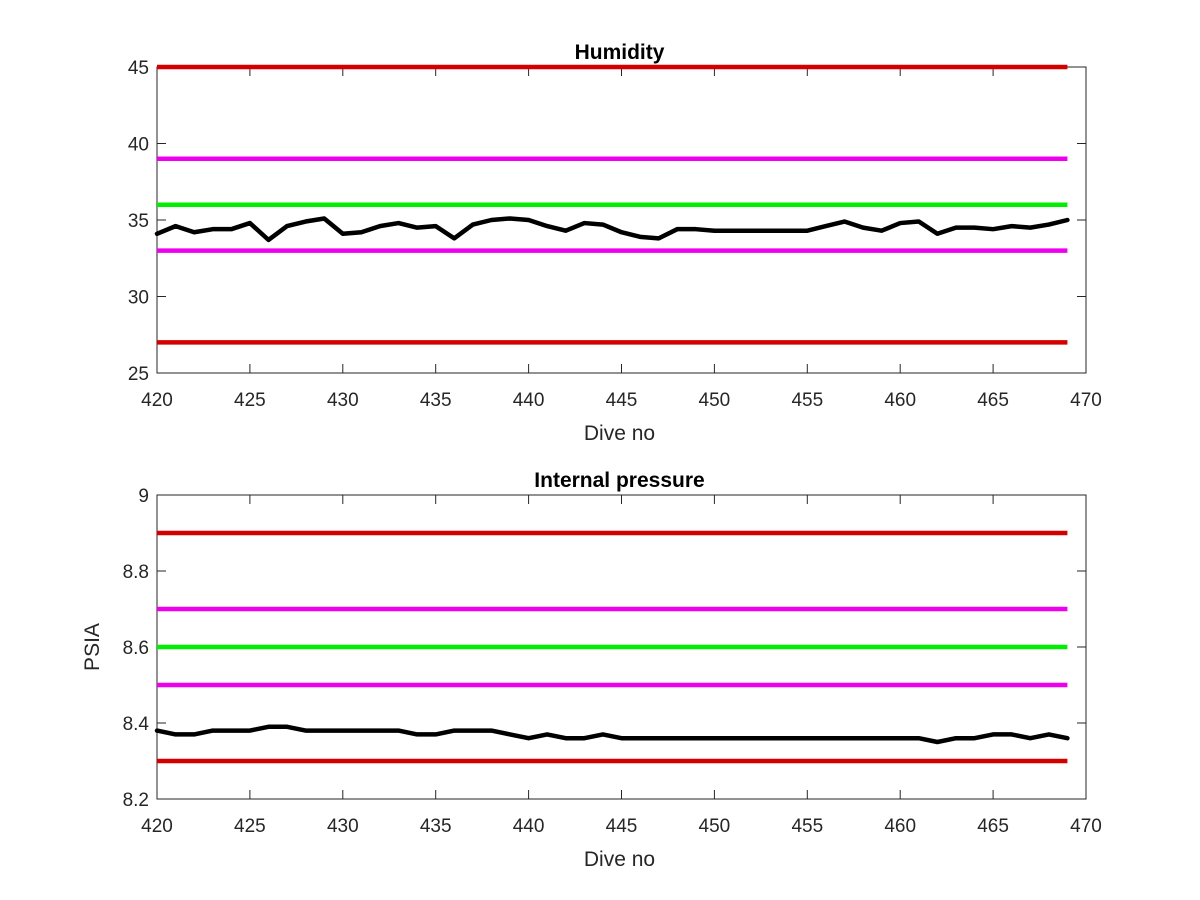 This screenshot has width=1200, height=900. What do you see at coordinates (136, 724) in the screenshot?
I see `y-tick-label: 8.4` at bounding box center [136, 724].